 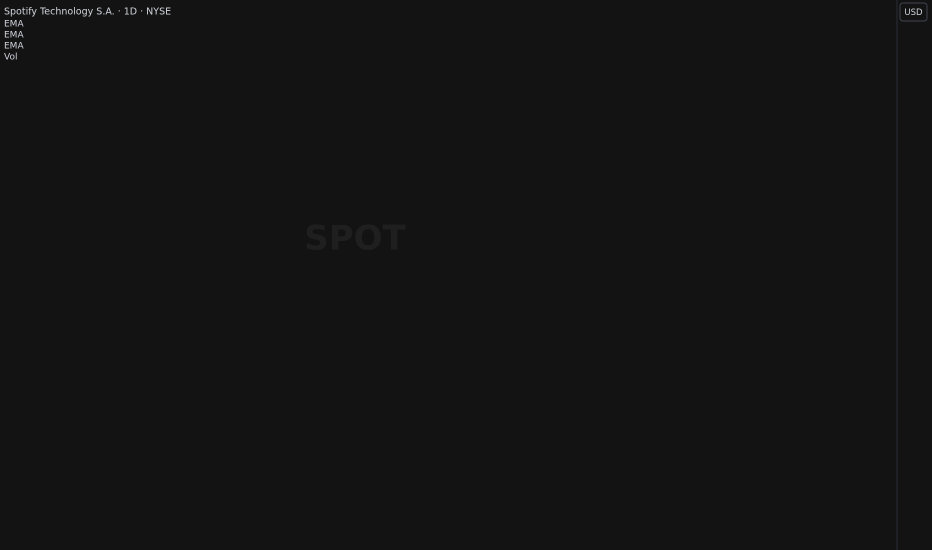 I want to click on currency-button-frame, so click(x=913, y=12).